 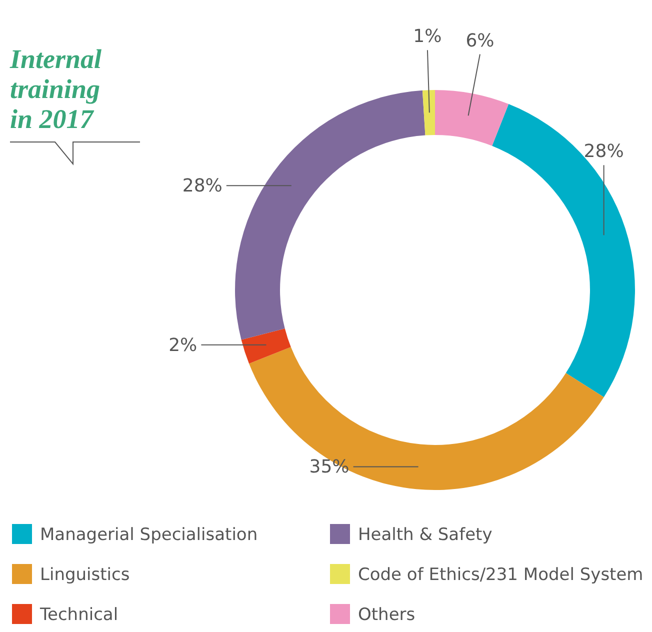 I want to click on data-label: 35%, so click(x=329, y=467).